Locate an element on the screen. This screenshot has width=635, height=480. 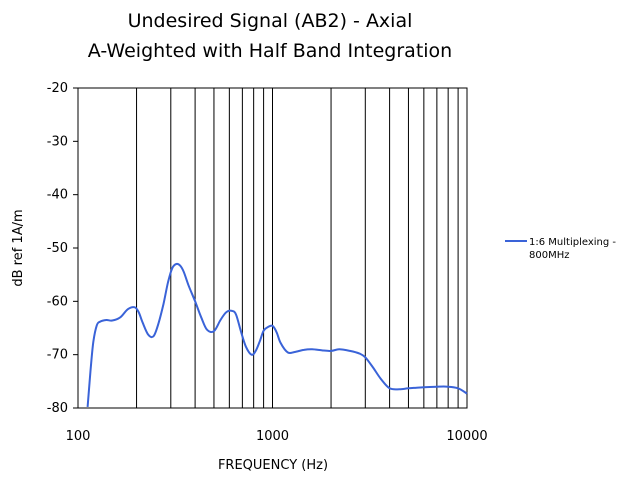
legend: 1:6 Multiplexing -800MHz is located at coordinates (560, 249).